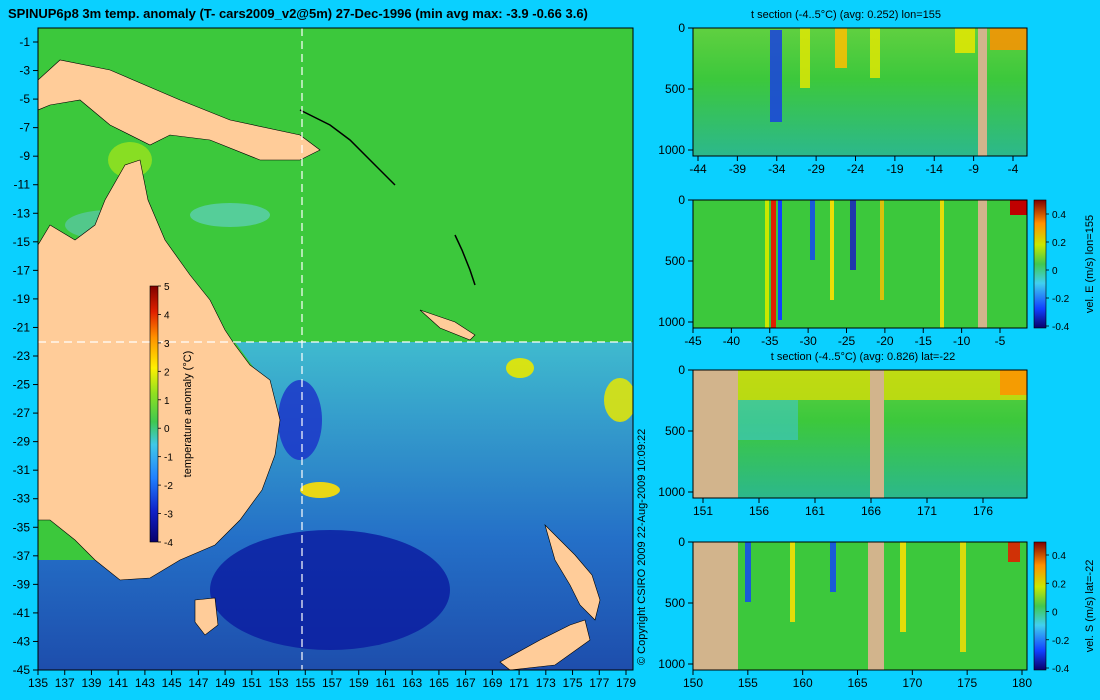 This screenshot has height=700, width=1100. Describe the element at coordinates (179, 110) in the screenshot. I see `new-guinea-land` at that location.